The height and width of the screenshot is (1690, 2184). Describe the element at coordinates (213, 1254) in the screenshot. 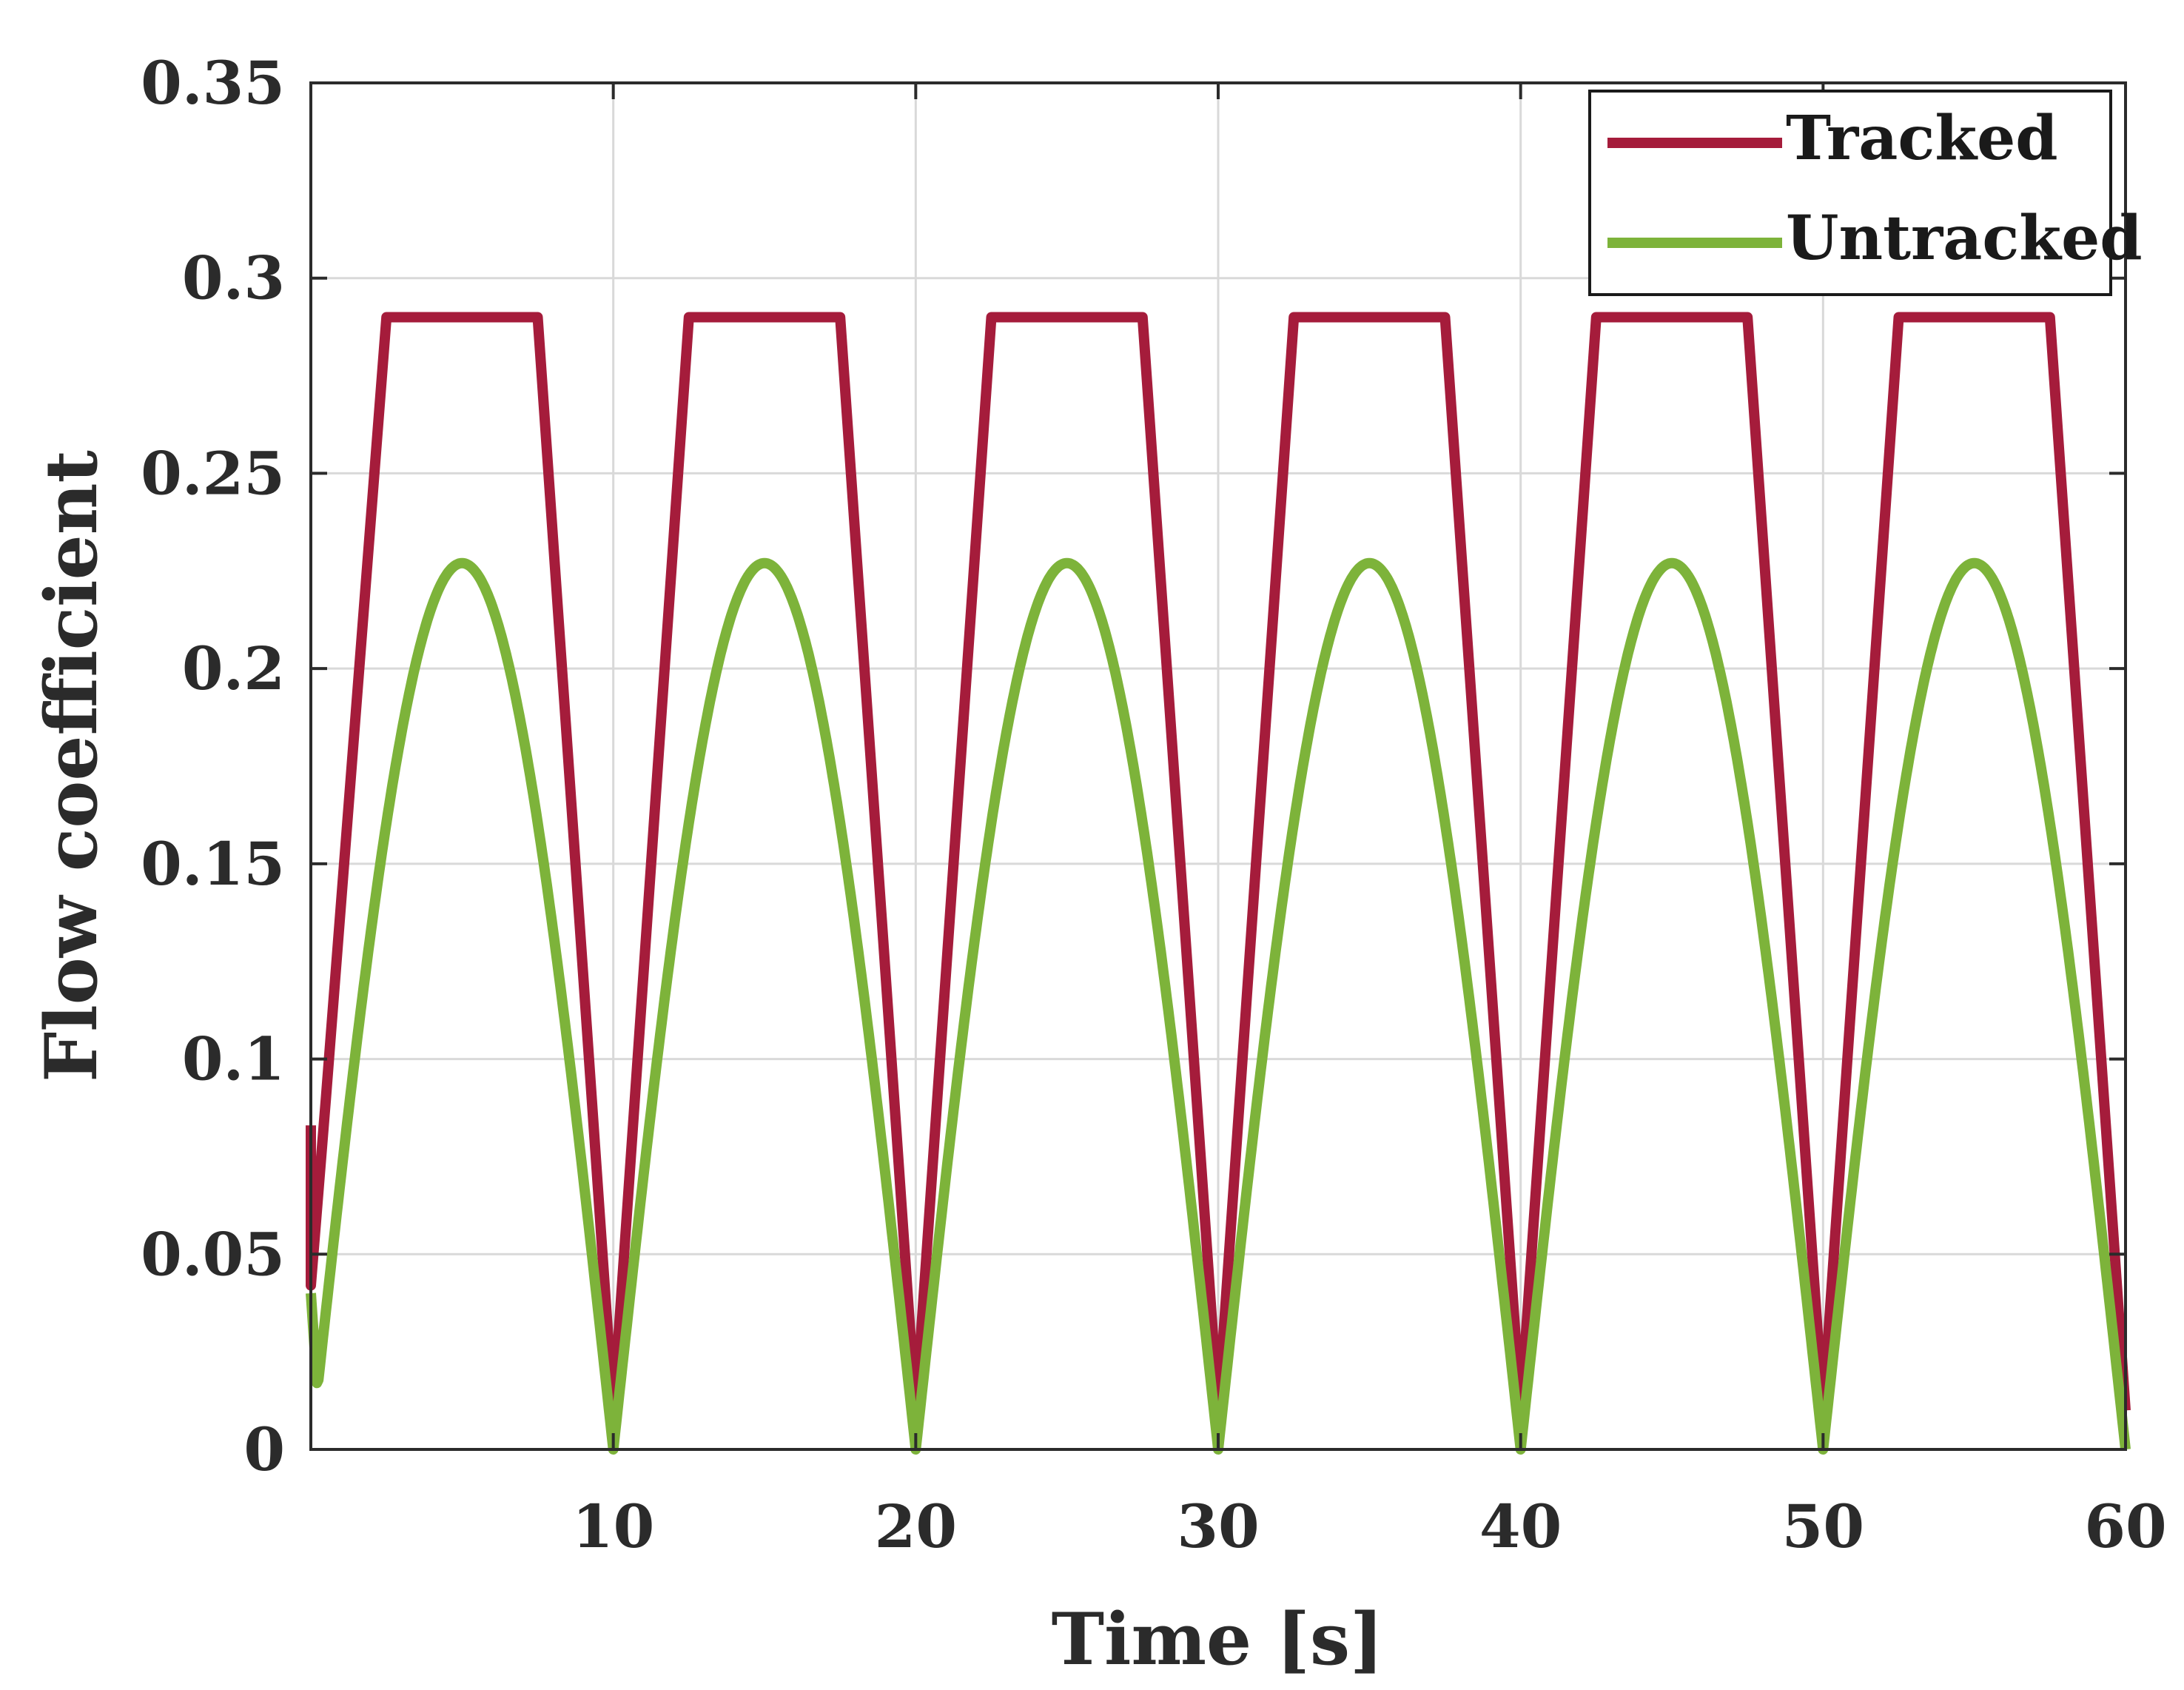

I see `y-tick-label: 0.05` at that location.